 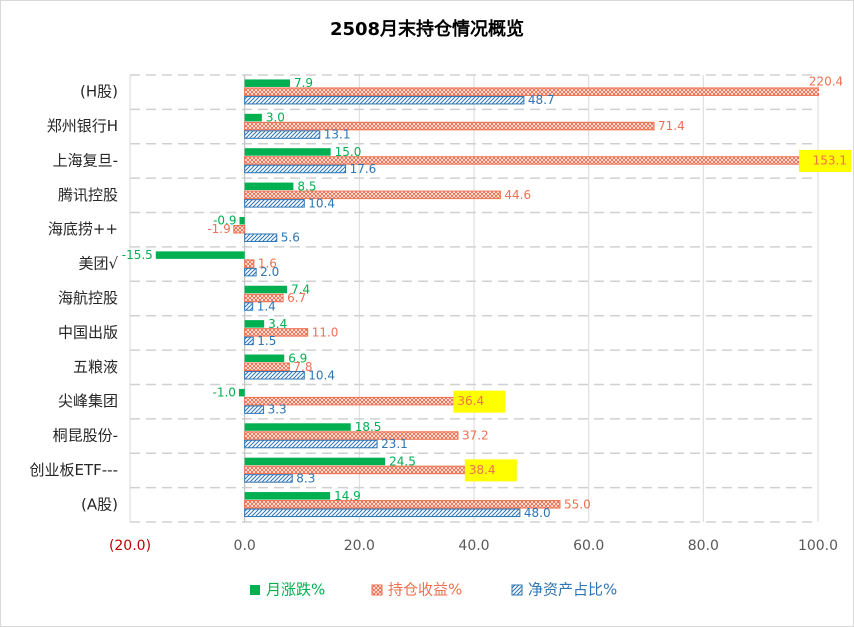 I want to click on y-tick-label: 五粮液, so click(x=95, y=367).